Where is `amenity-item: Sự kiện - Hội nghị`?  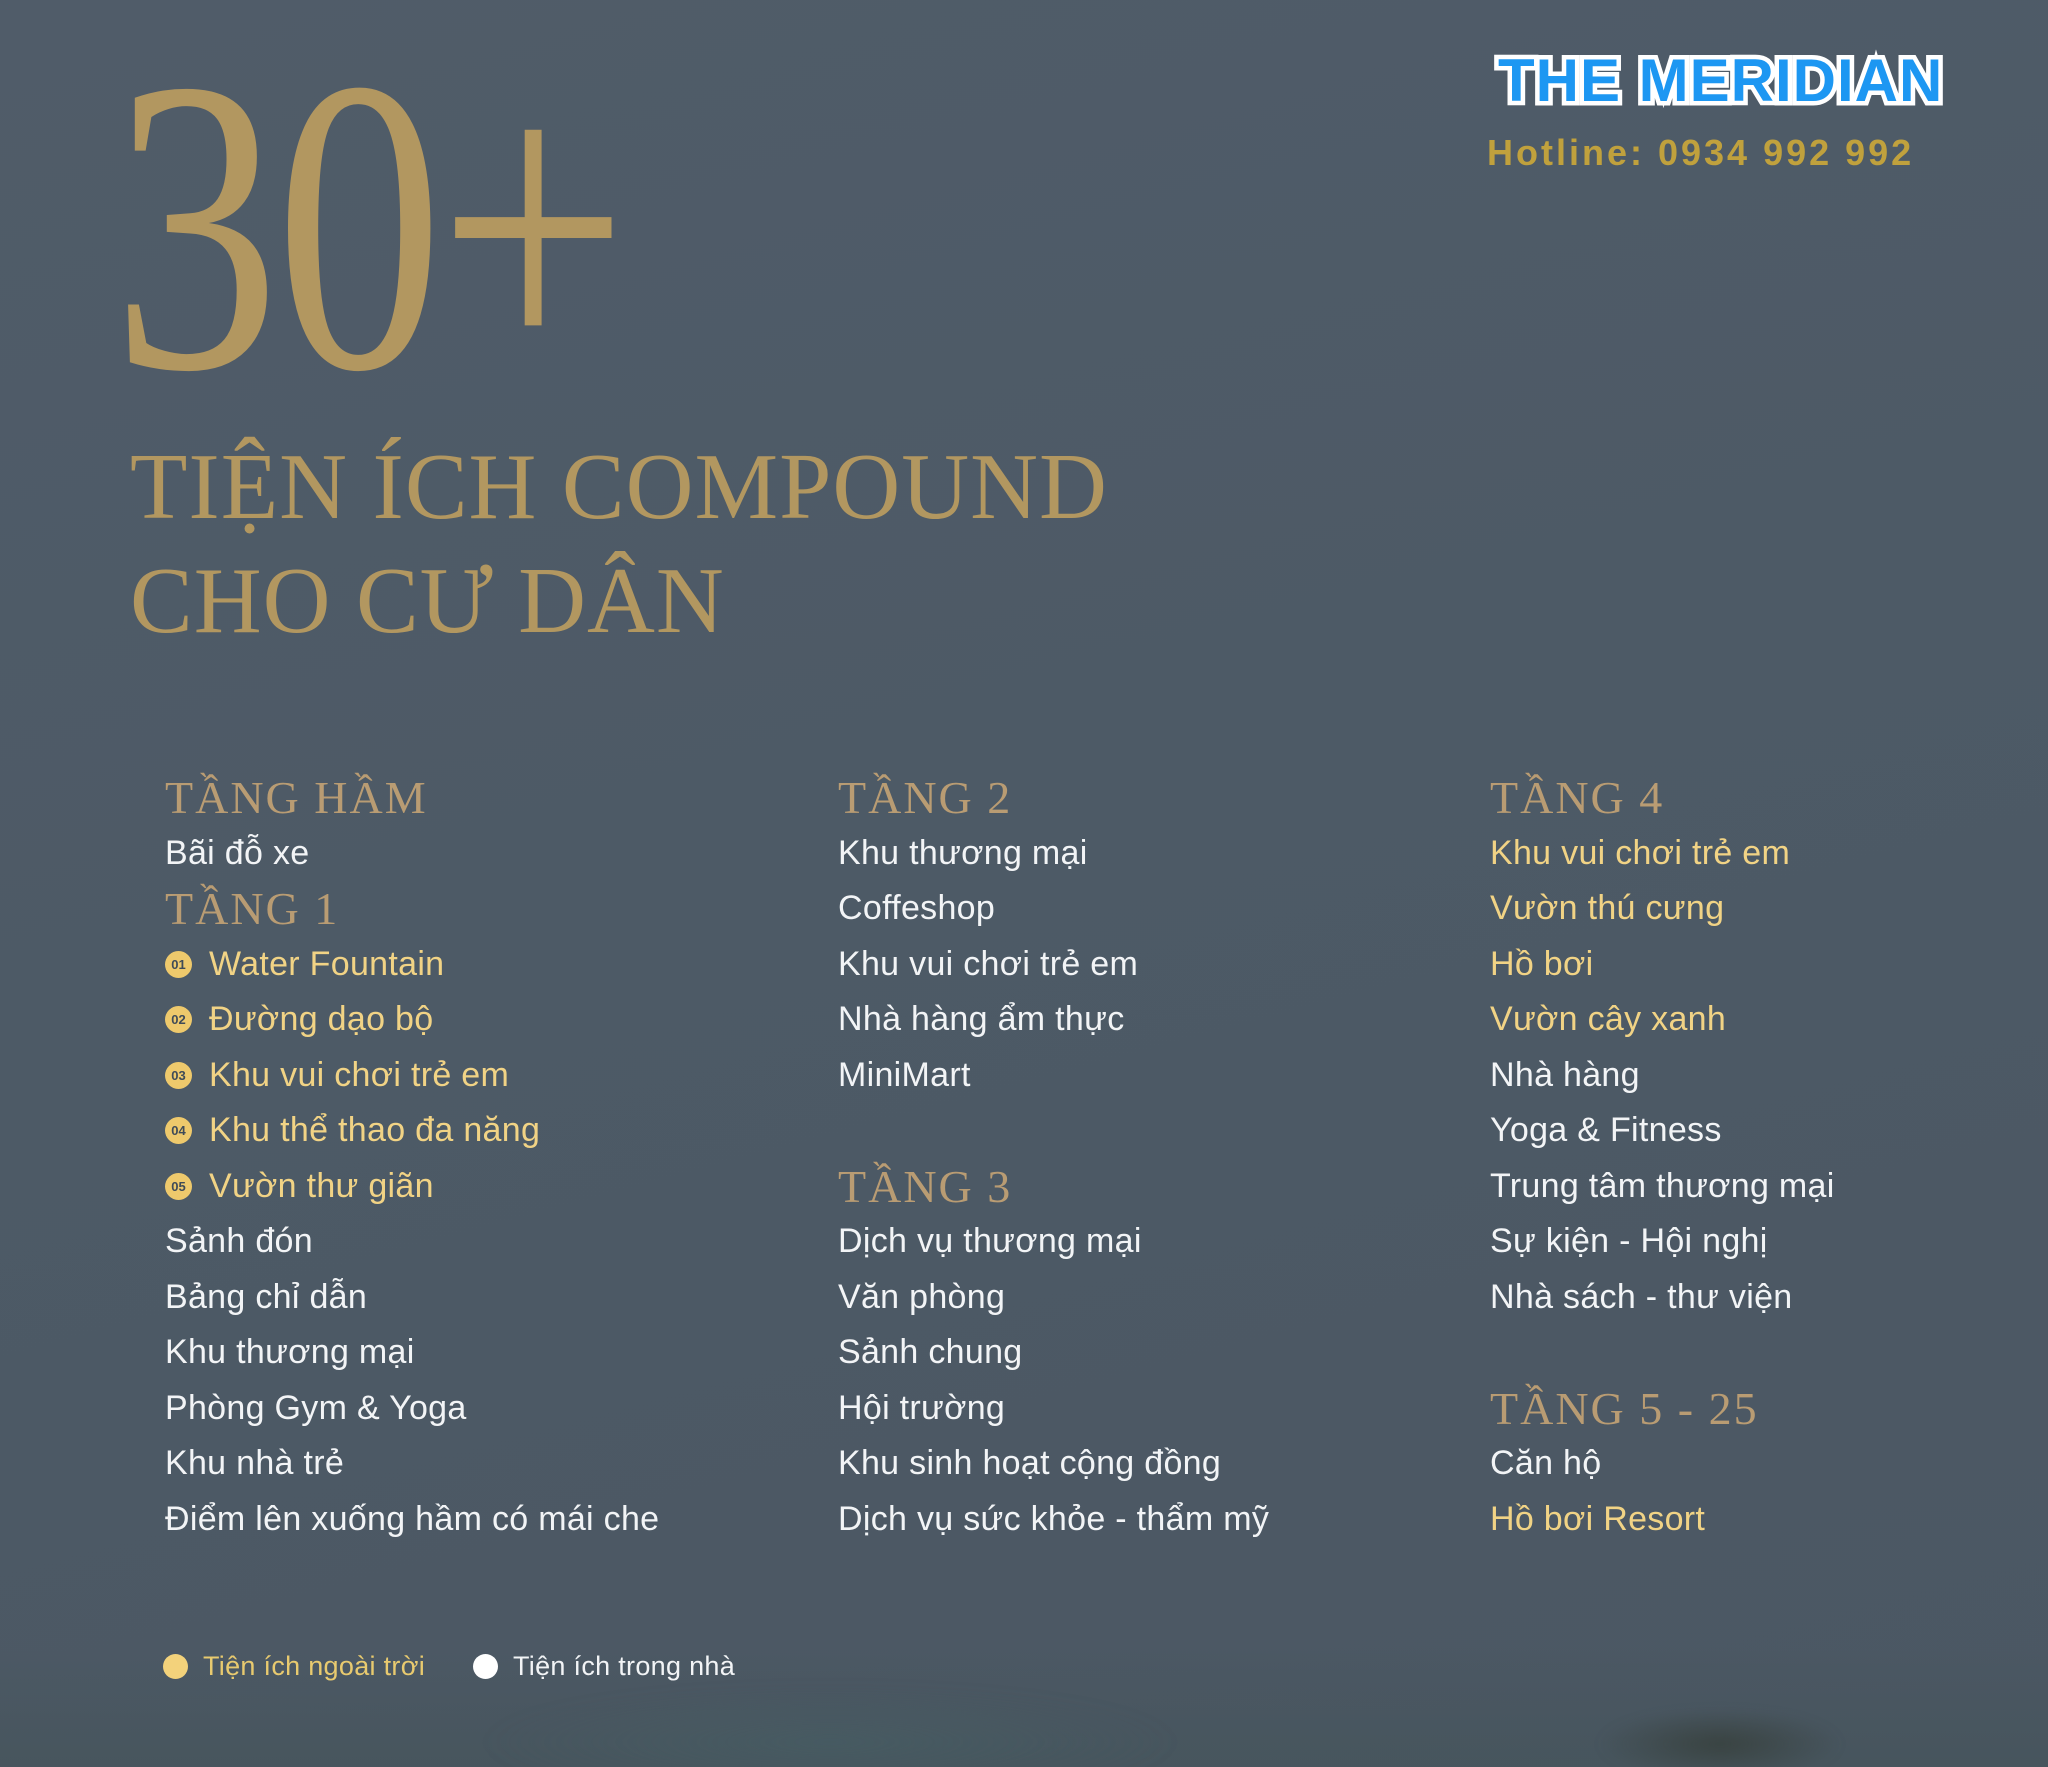 amenity-item: Sự kiện - Hội nghị is located at coordinates (1629, 1241).